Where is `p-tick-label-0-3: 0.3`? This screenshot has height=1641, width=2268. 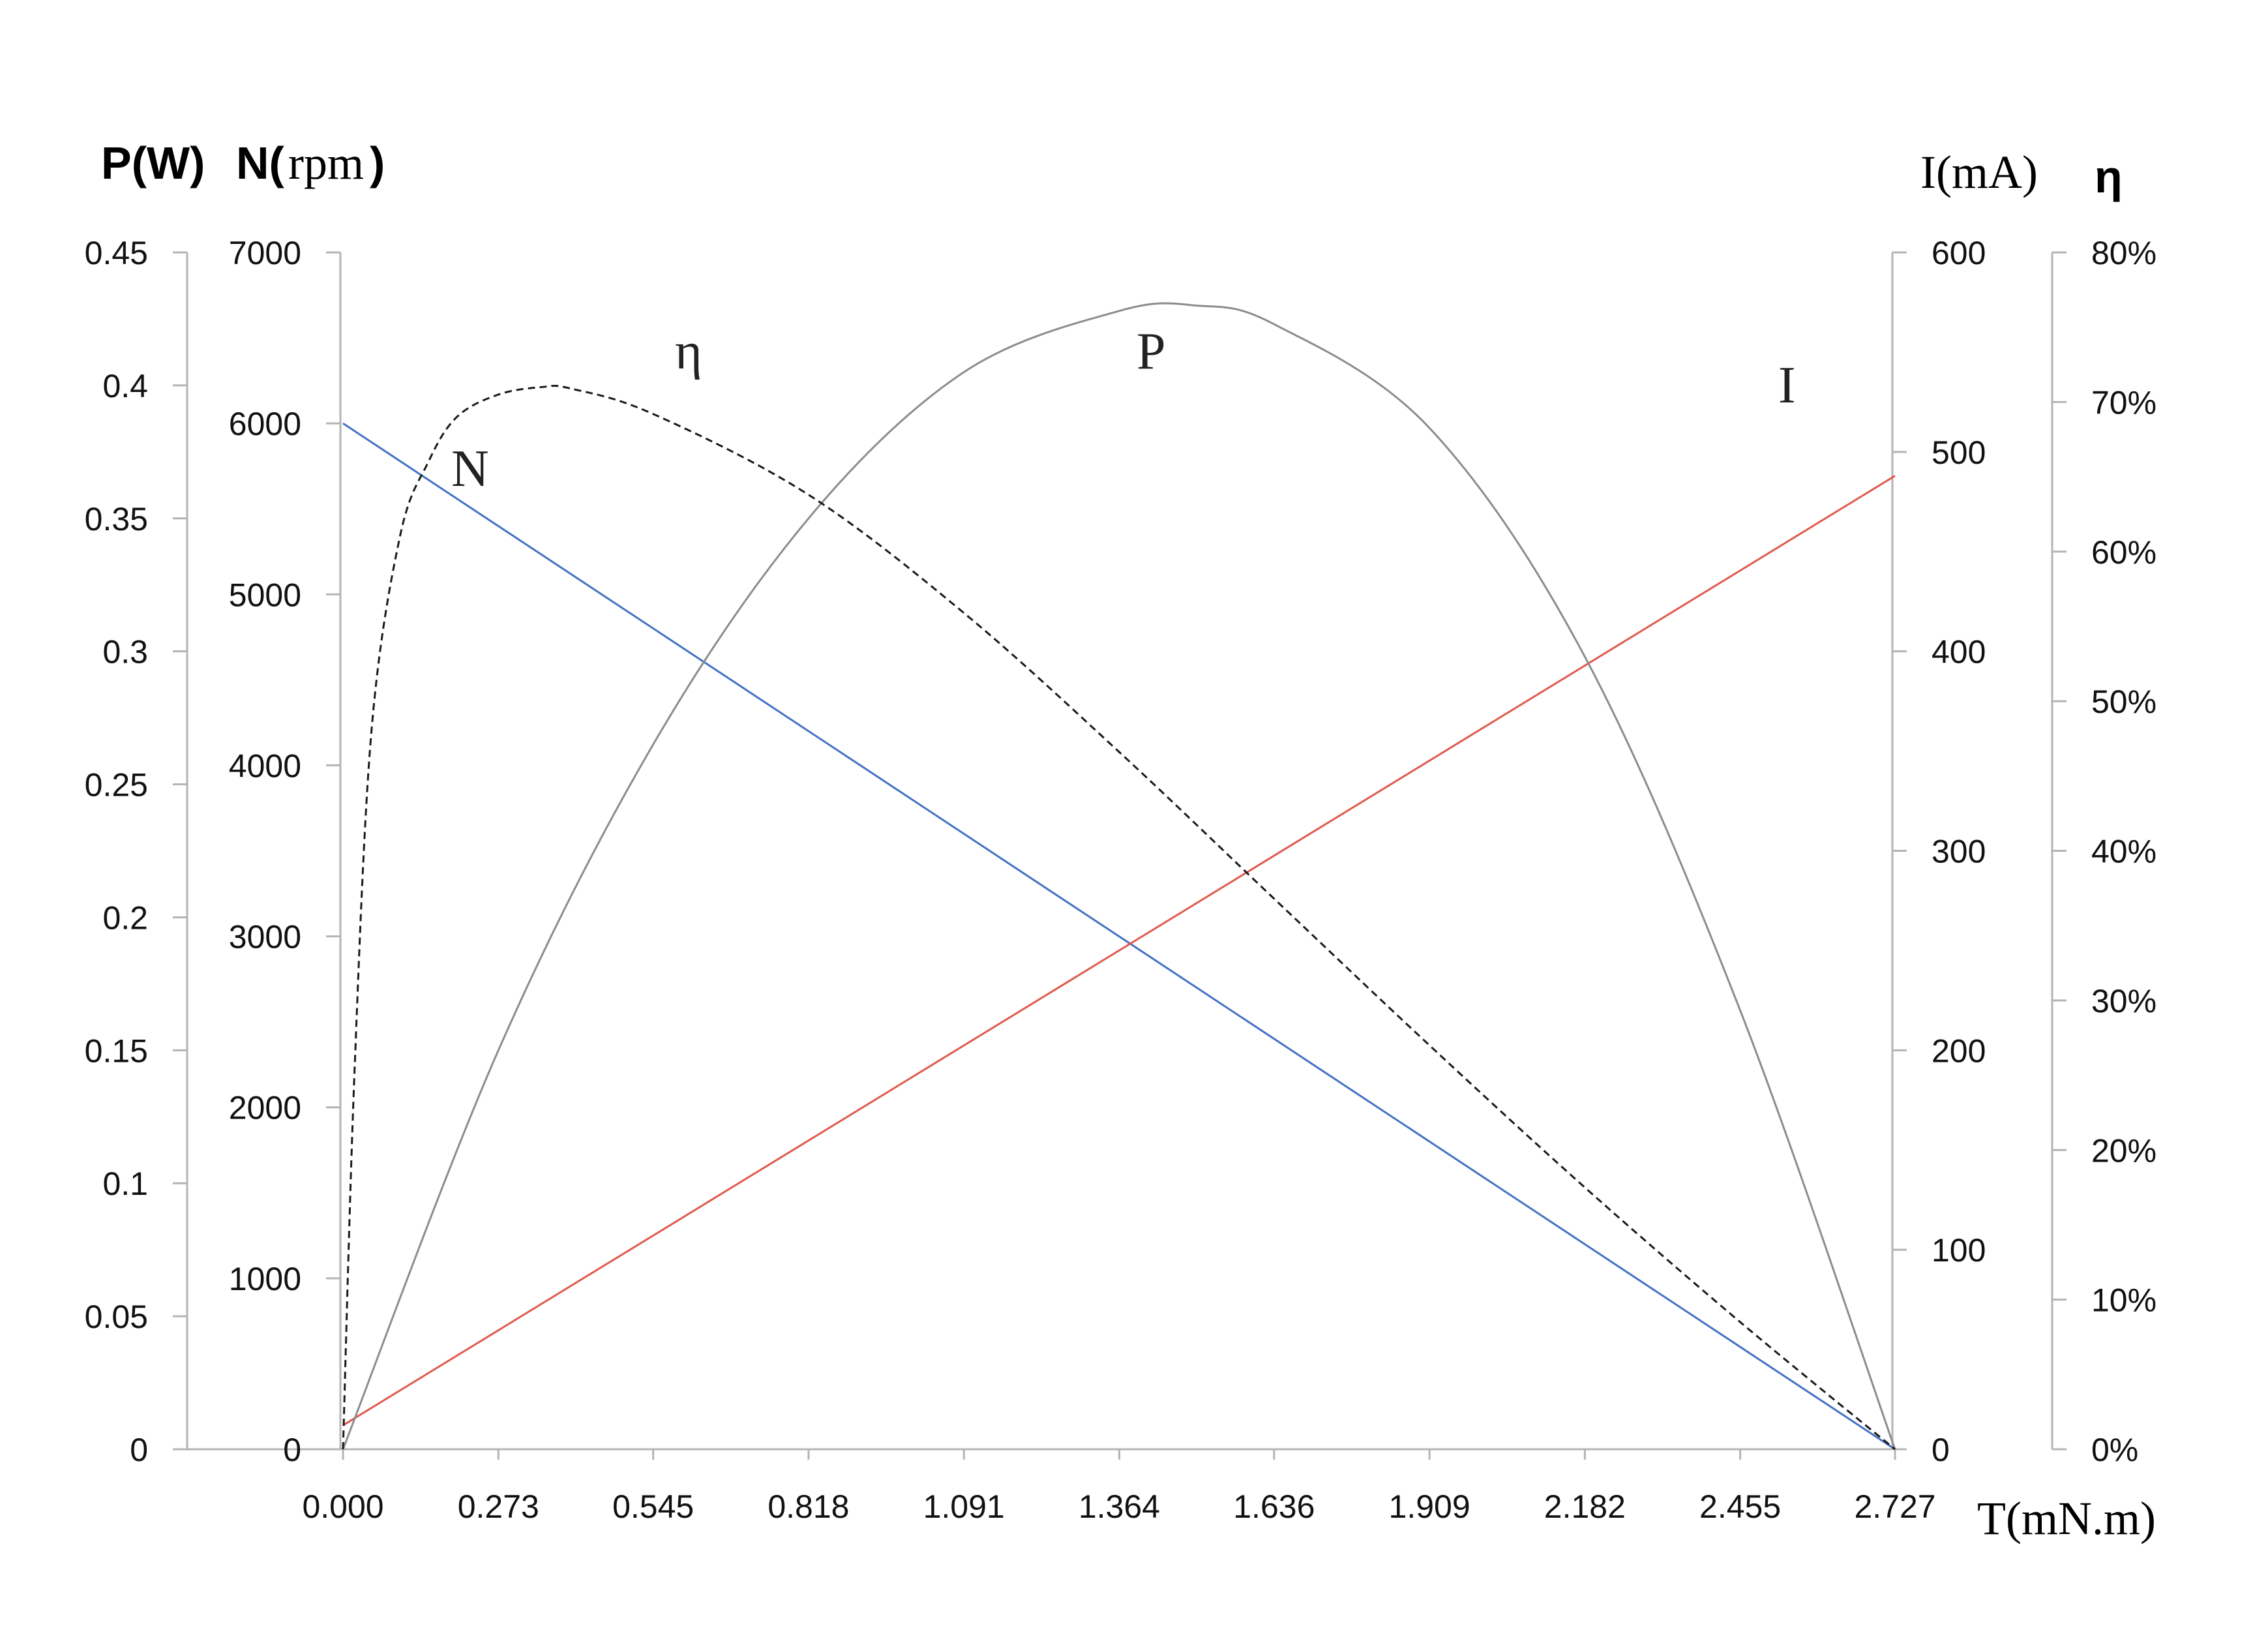 p-tick-label-0-3: 0.3 is located at coordinates (125, 652).